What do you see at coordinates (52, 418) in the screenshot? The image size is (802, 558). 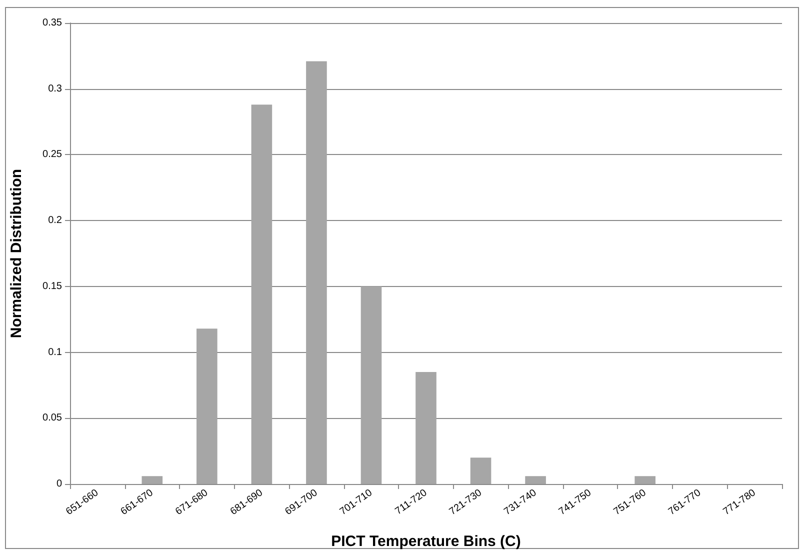 I see `y-tick-label: 0.05` at bounding box center [52, 418].